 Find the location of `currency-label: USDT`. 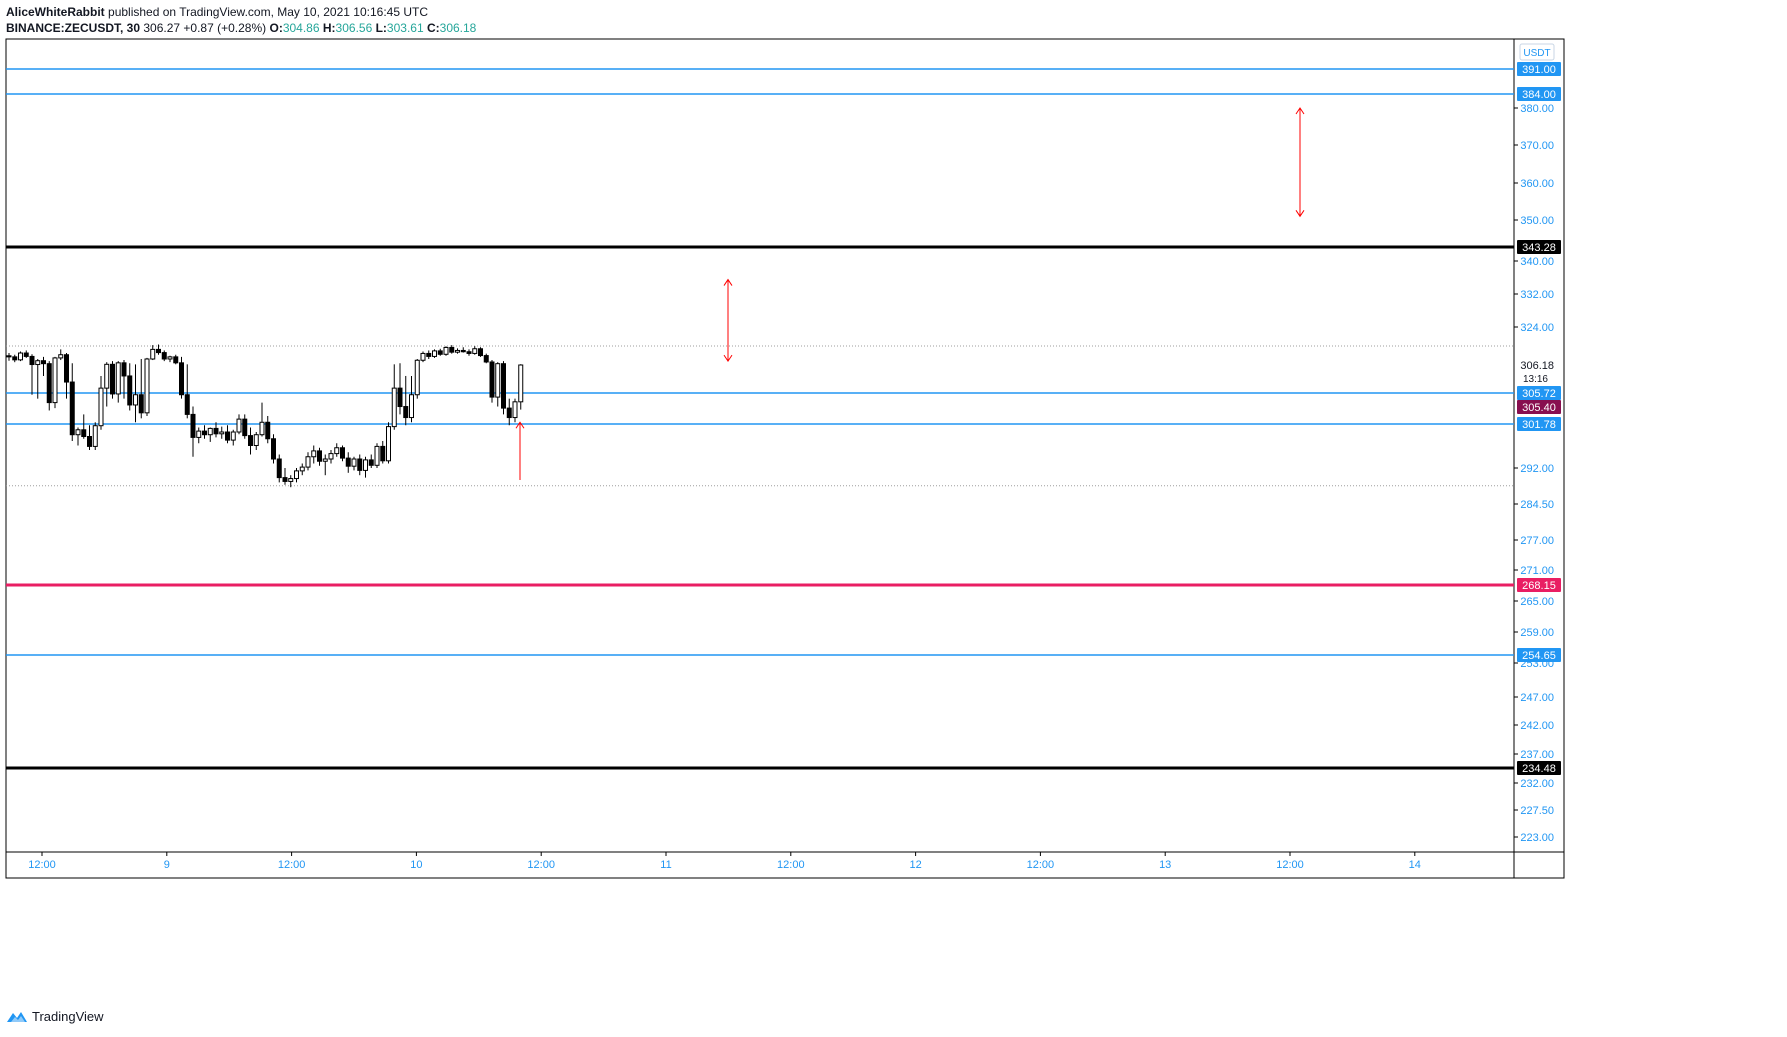

currency-label: USDT is located at coordinates (1536, 53).